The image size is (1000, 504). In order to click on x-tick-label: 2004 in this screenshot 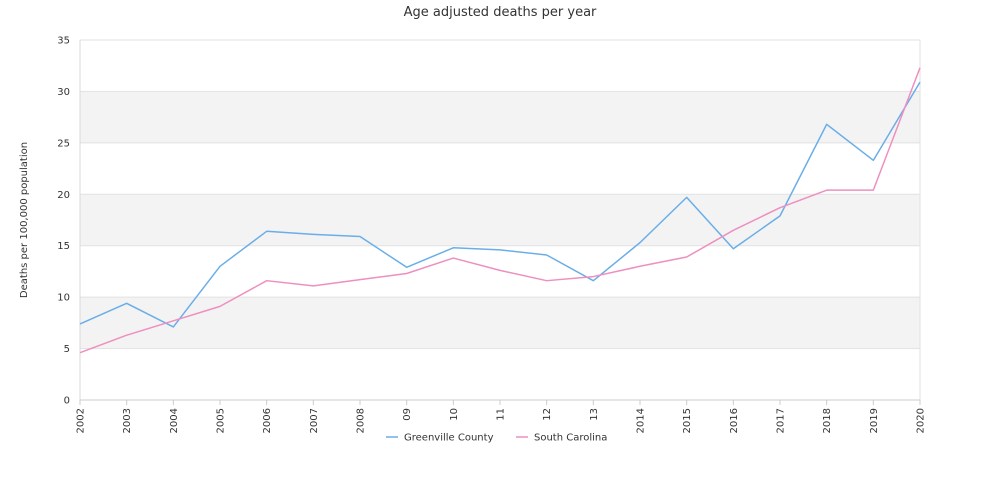, I will do `click(174, 420)`.